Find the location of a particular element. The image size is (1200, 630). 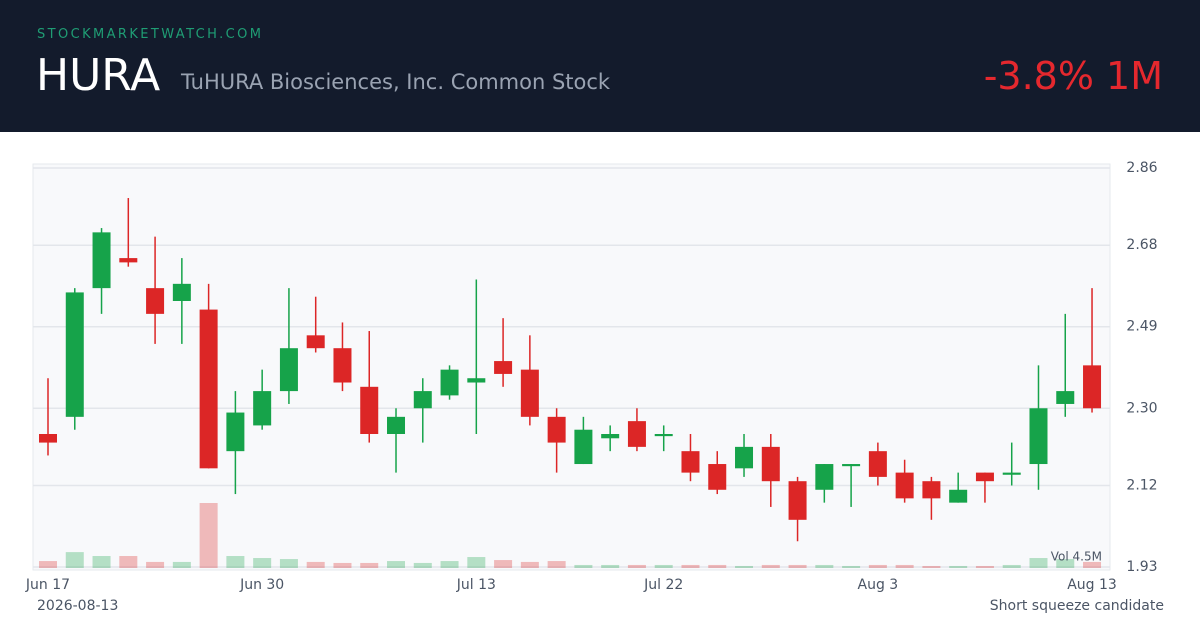

x-tick-label: Aug 3 is located at coordinates (878, 584).